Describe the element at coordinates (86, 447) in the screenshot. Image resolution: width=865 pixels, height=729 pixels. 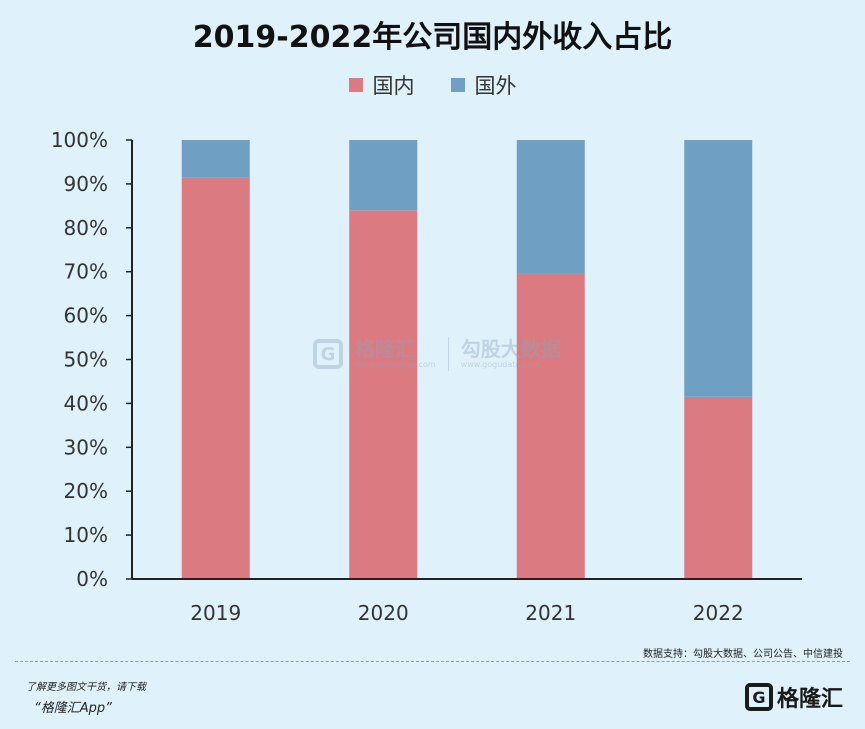
I see `y-tick-label: 30%` at that location.